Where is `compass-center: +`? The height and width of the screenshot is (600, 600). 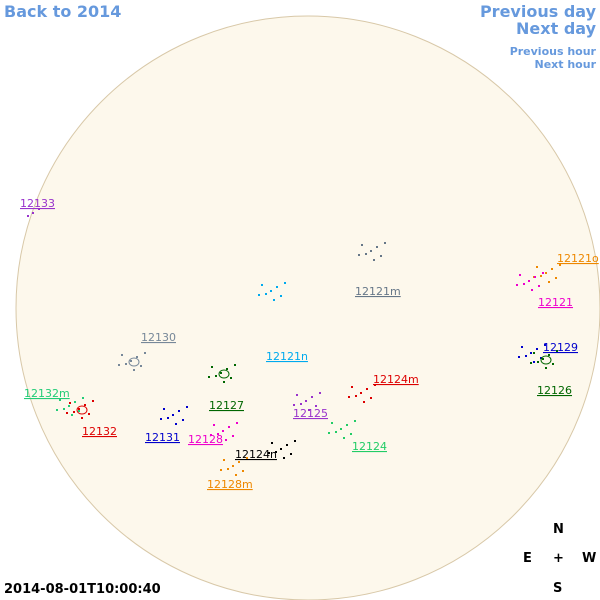 compass-center: + is located at coordinates (558, 558).